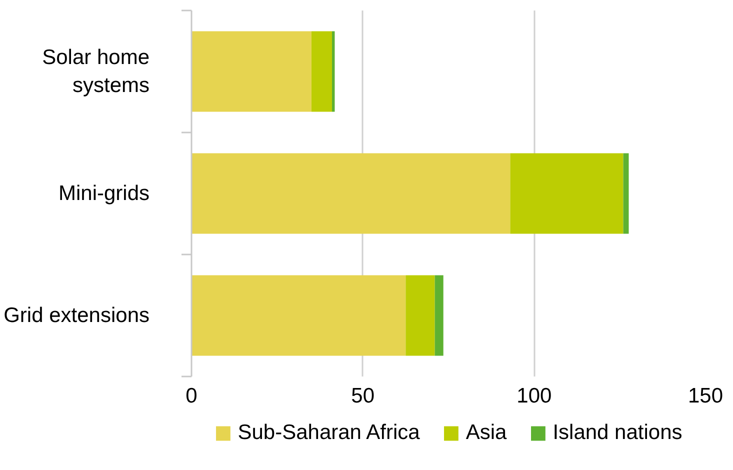 The image size is (733, 470). Describe the element at coordinates (104, 193) in the screenshot. I see `y-tick-label: Mini-grids` at that location.